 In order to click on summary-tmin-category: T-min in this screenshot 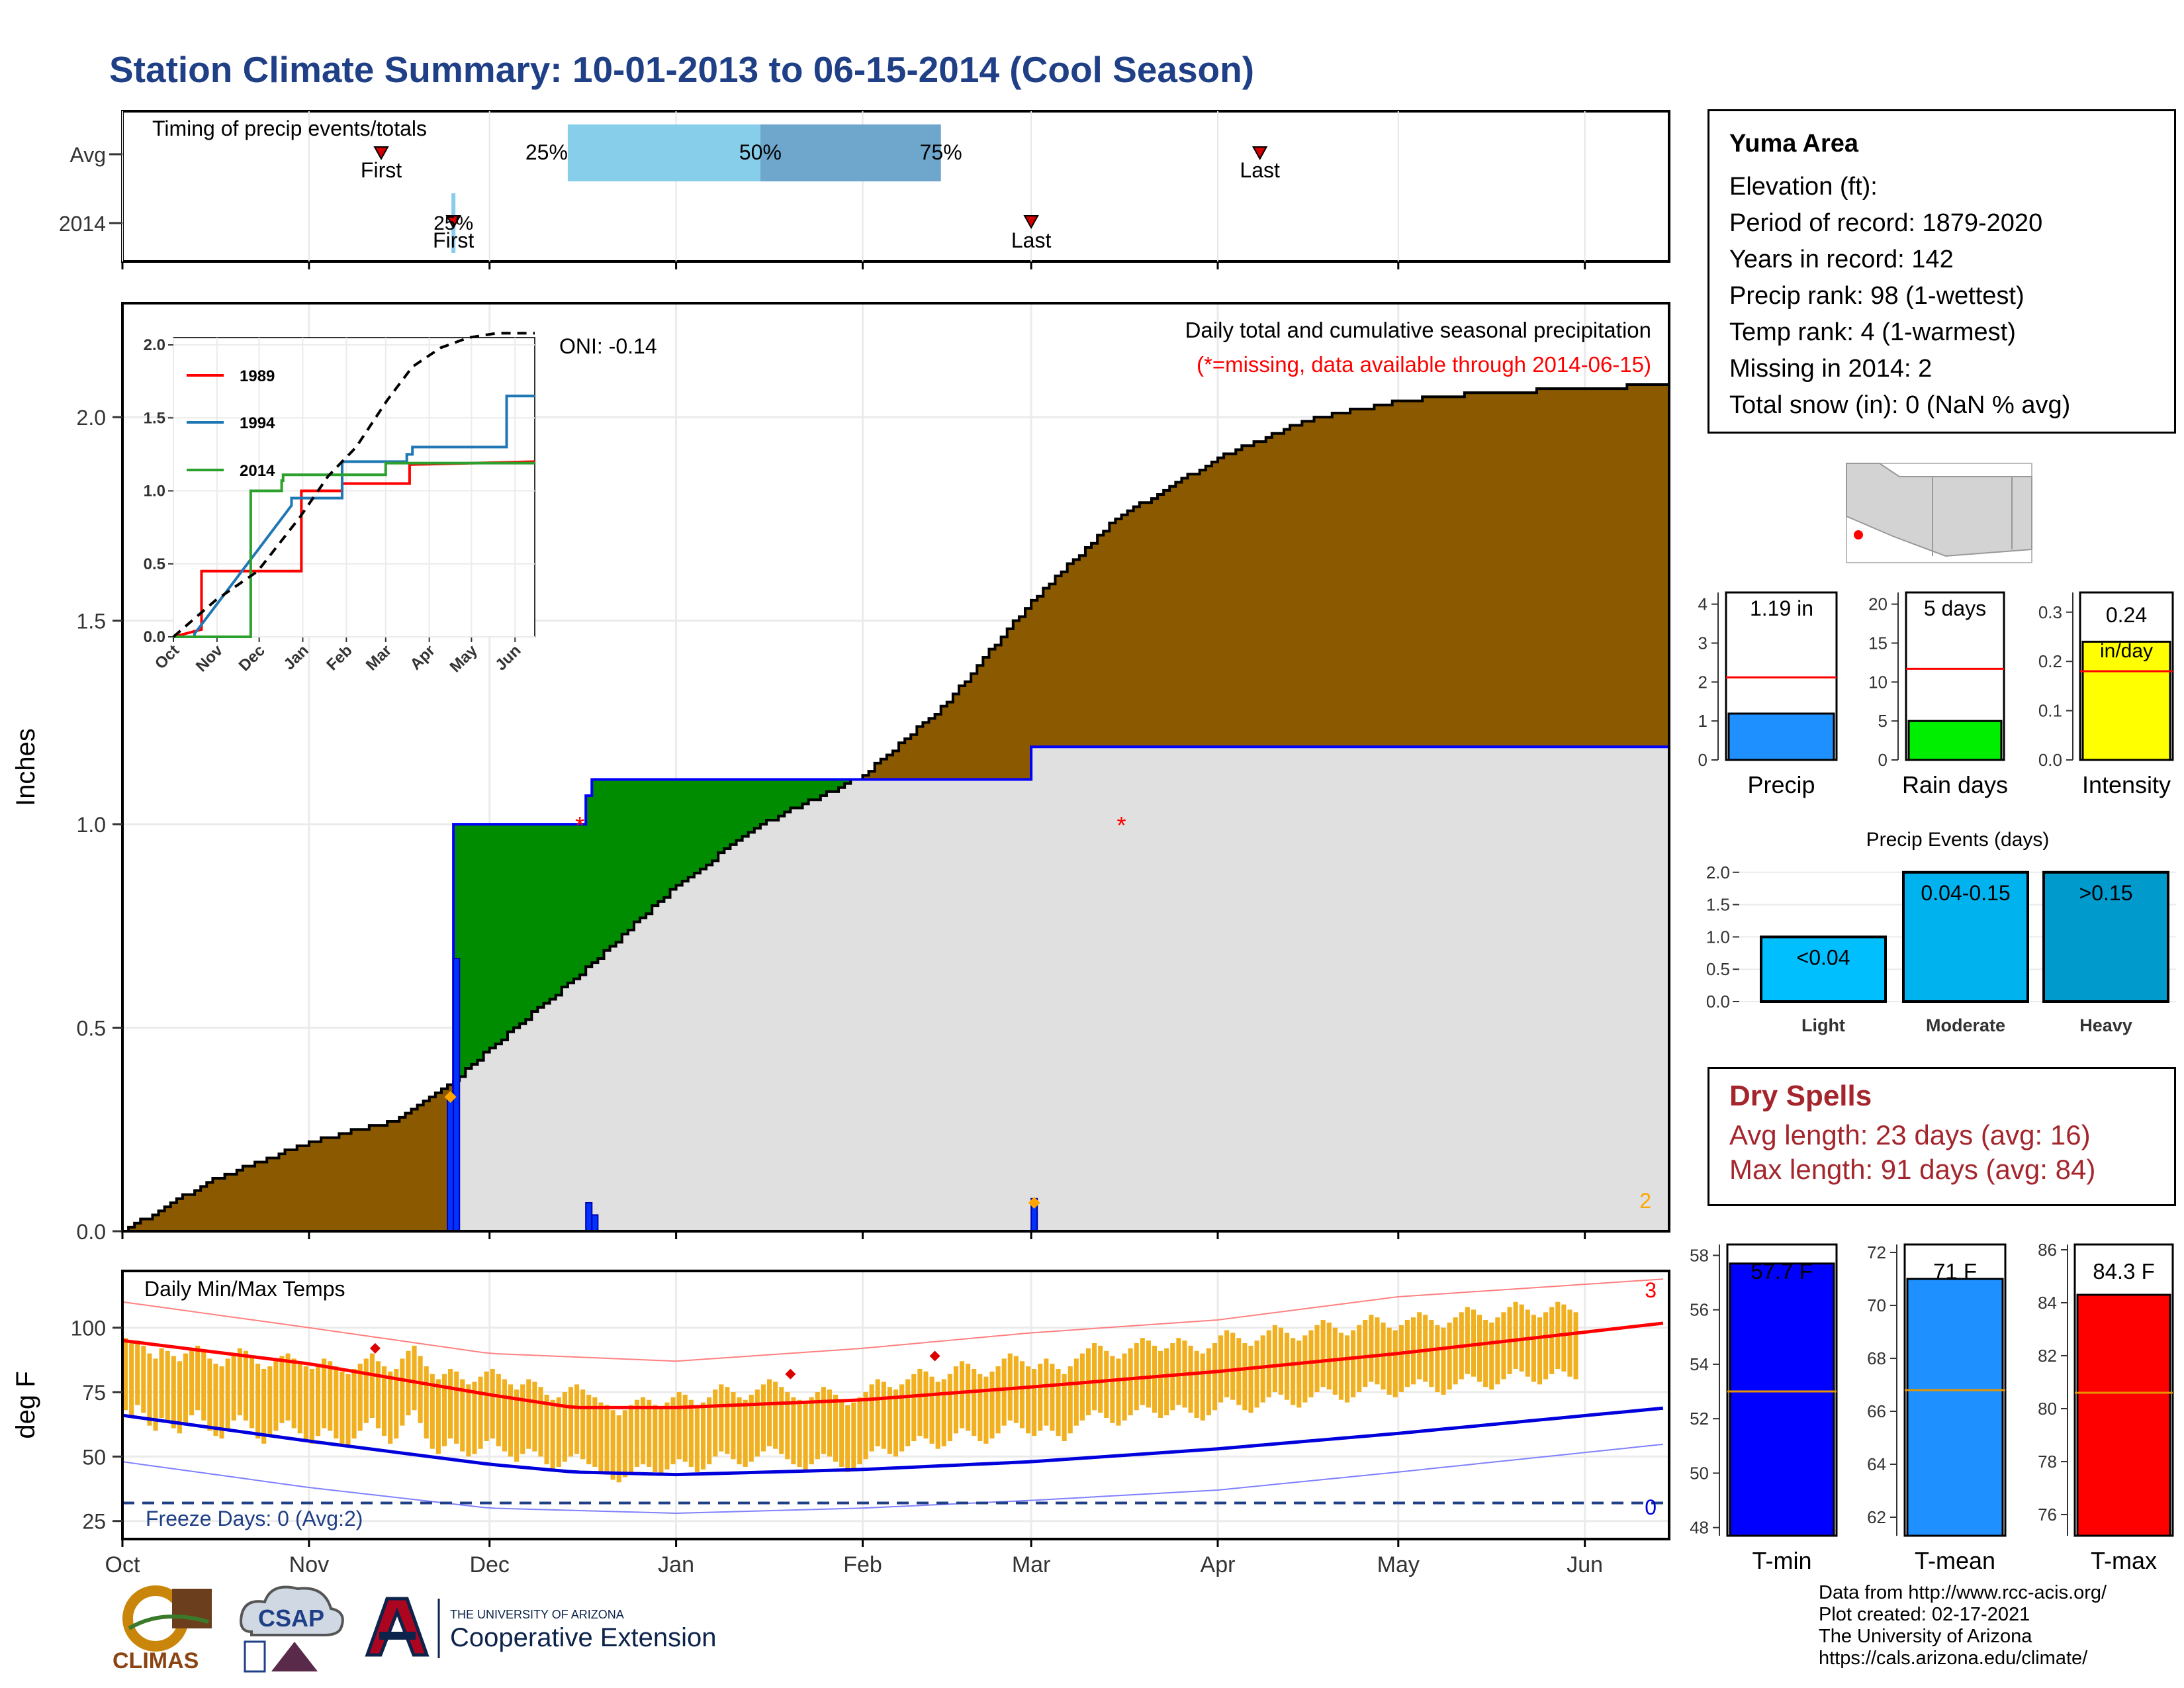, I will do `click(1782, 1560)`.